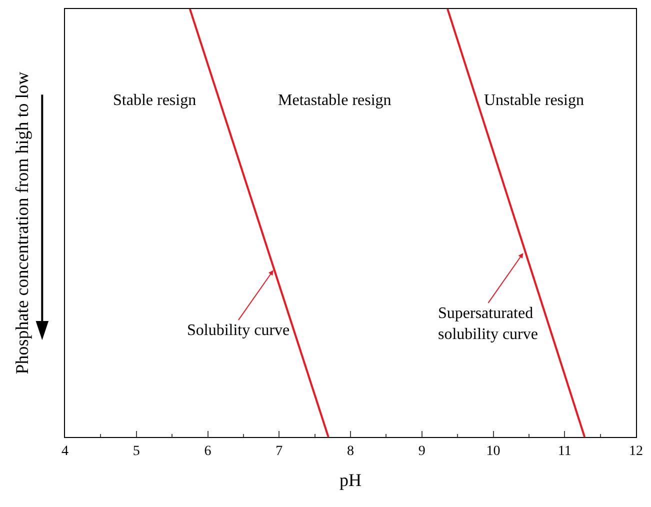 The width and height of the screenshot is (651, 507). Describe the element at coordinates (238, 330) in the screenshot. I see `annotation: Solubility curve` at that location.